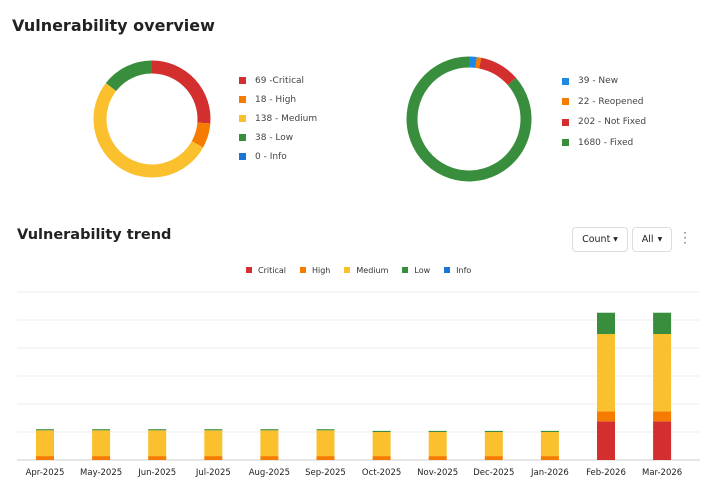 The height and width of the screenshot is (492, 705). I want to click on legend-item: 138 - Medium, so click(278, 118).